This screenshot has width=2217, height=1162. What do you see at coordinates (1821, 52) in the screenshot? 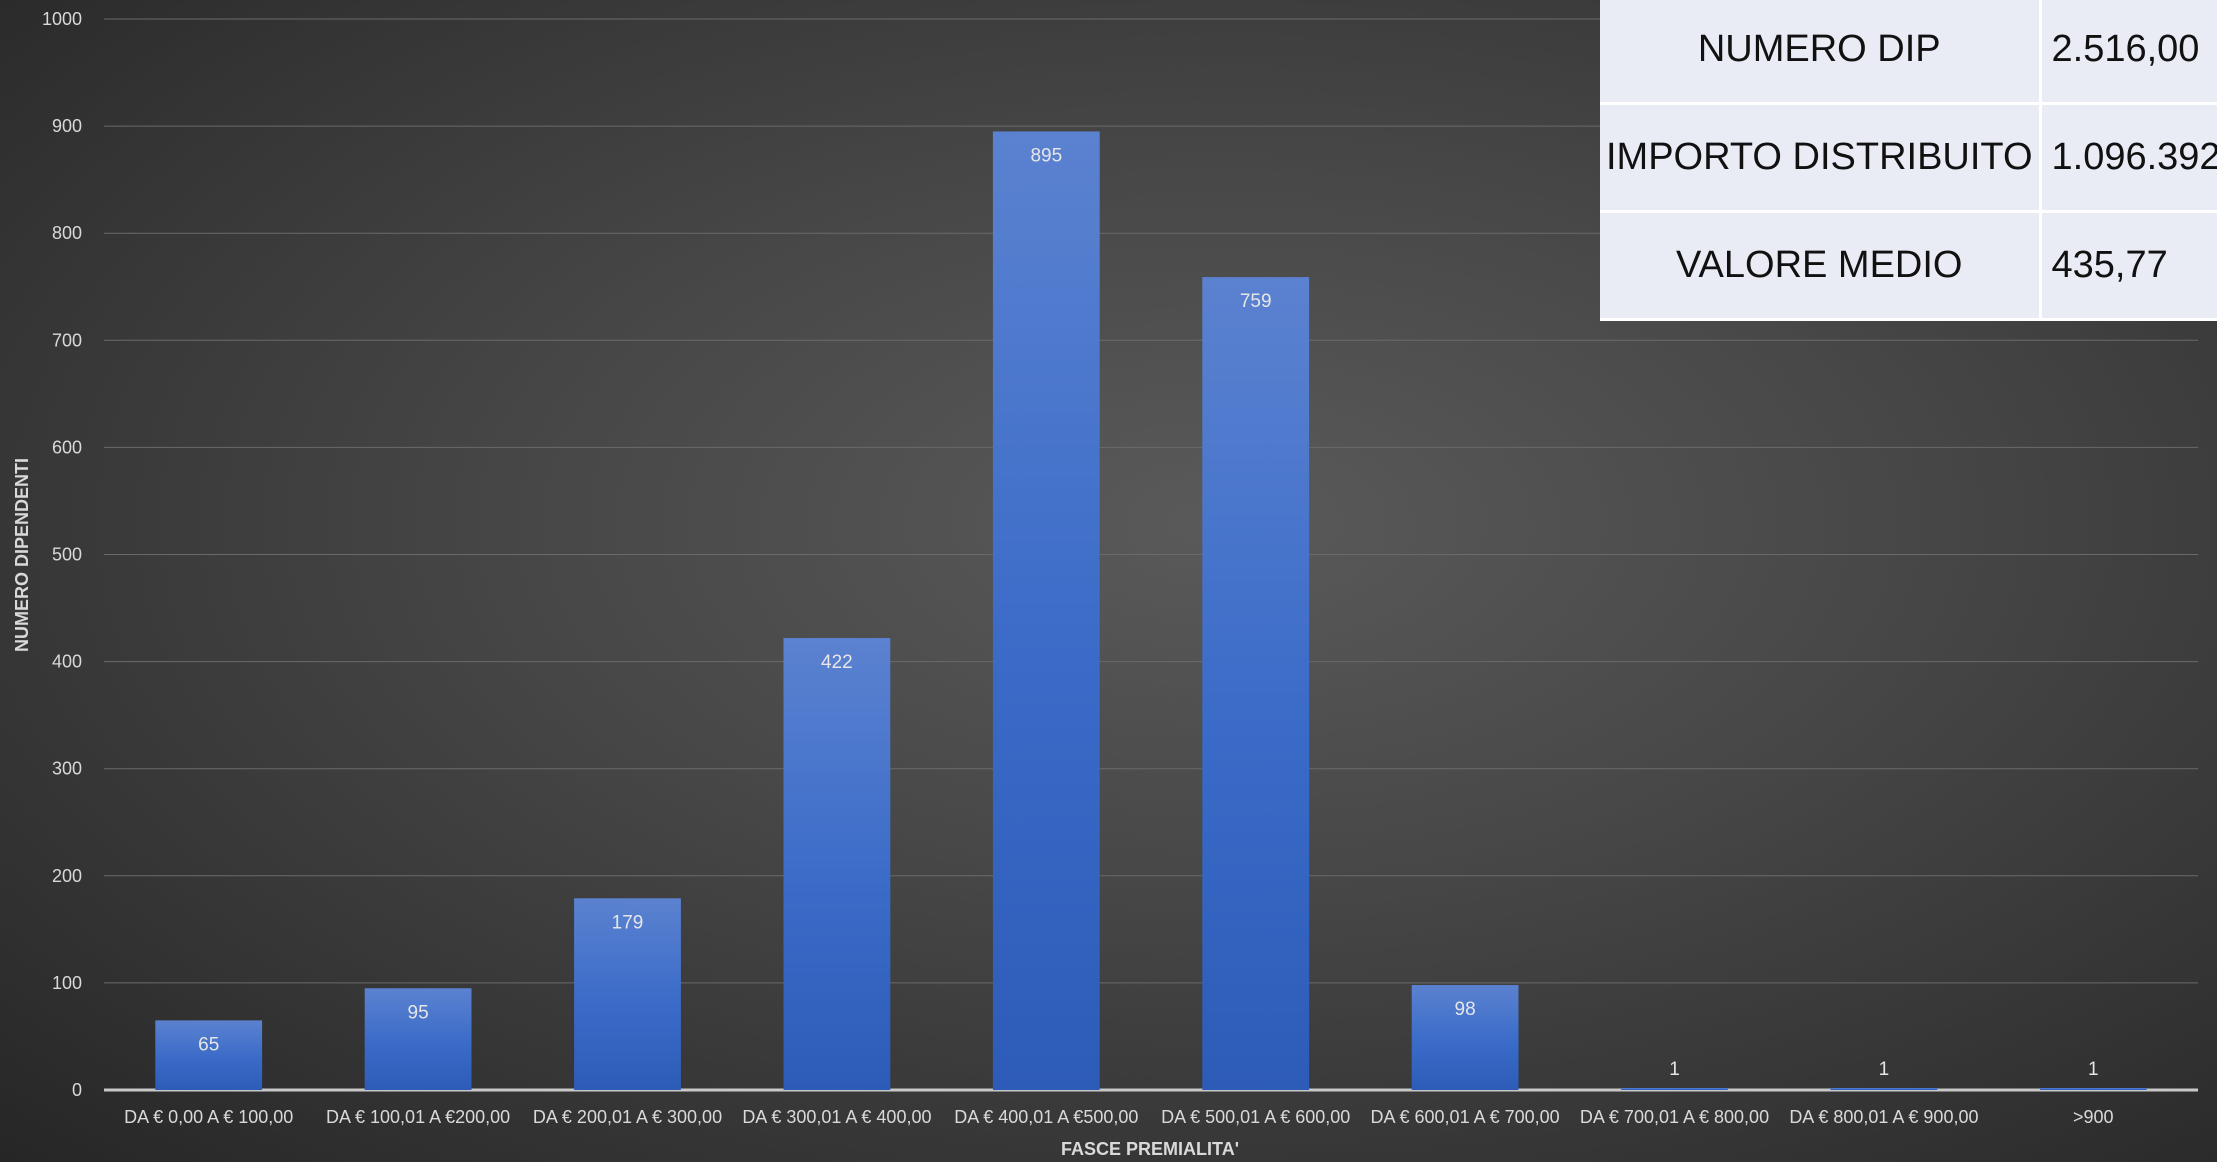
I see `summary-label: NUMERO DIP` at bounding box center [1821, 52].